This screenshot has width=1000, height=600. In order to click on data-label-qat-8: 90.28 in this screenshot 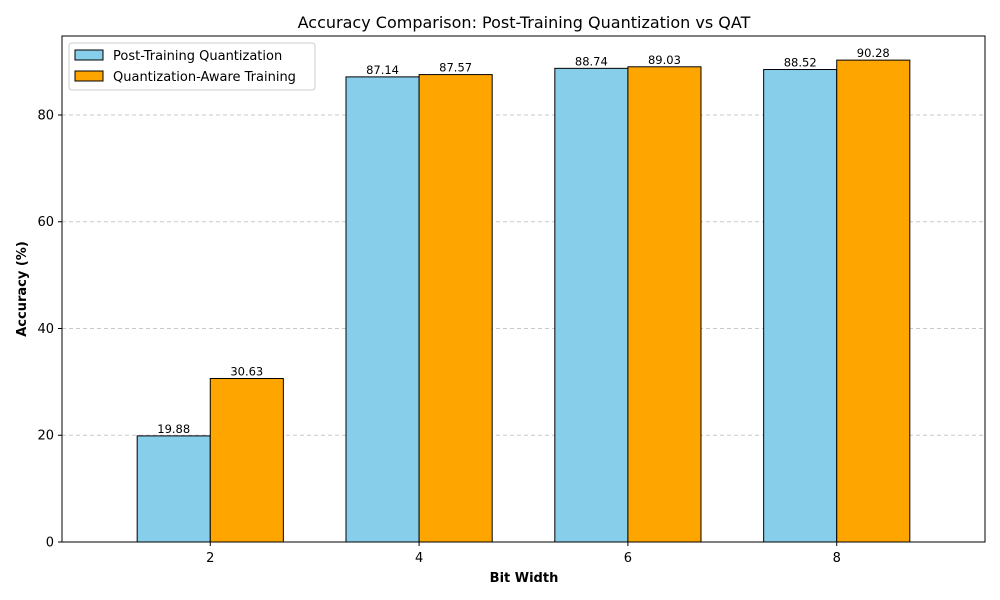, I will do `click(873, 53)`.